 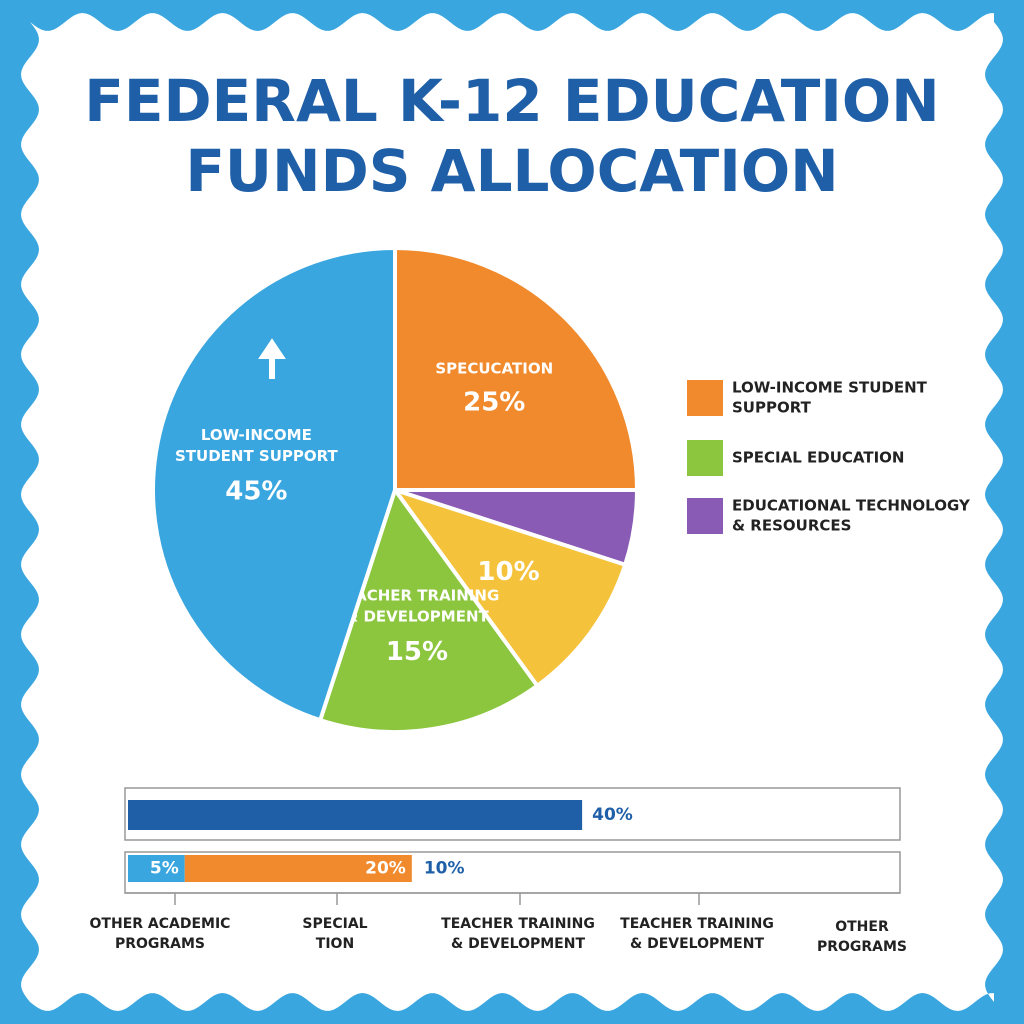 I want to click on x-category-label: OTHER ACADEMIC, so click(x=160, y=924).